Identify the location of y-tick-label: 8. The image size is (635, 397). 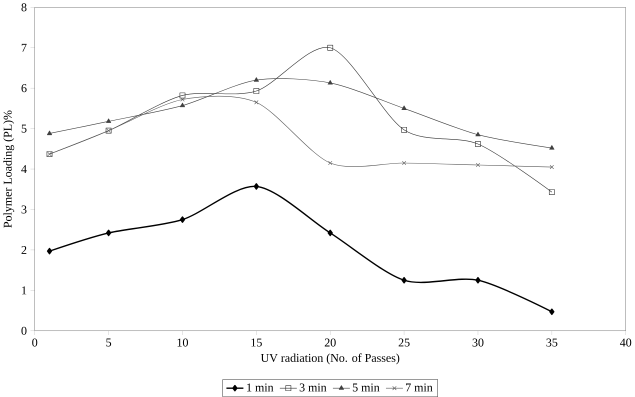
(24, 7).